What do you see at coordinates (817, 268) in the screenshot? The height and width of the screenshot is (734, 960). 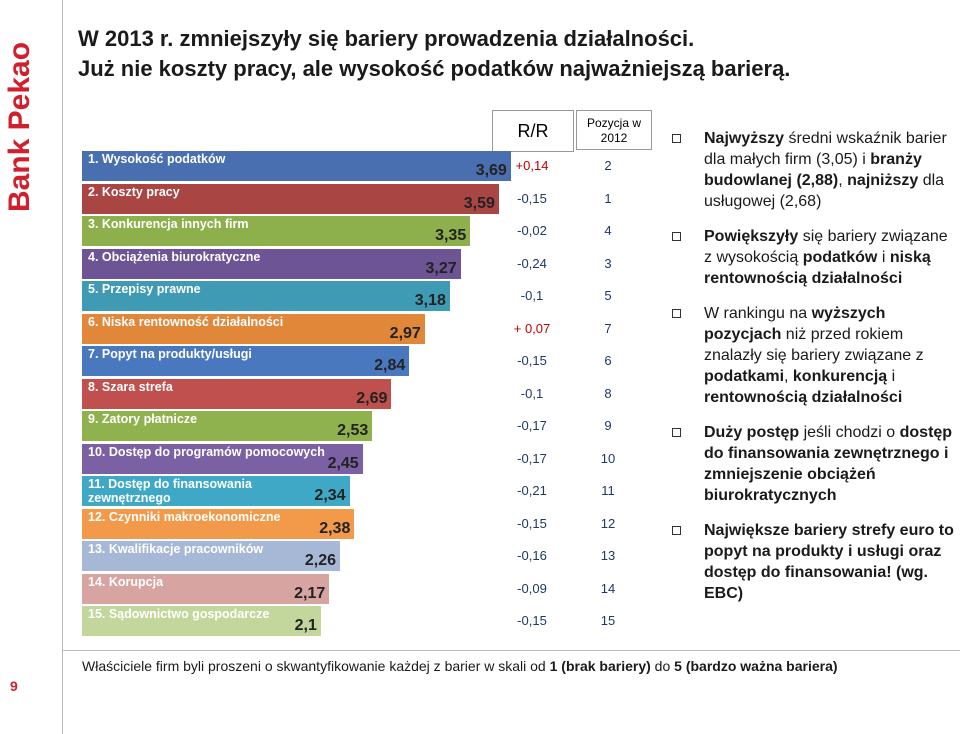 I see `text-run: niską rentownością działalności` at bounding box center [817, 268].